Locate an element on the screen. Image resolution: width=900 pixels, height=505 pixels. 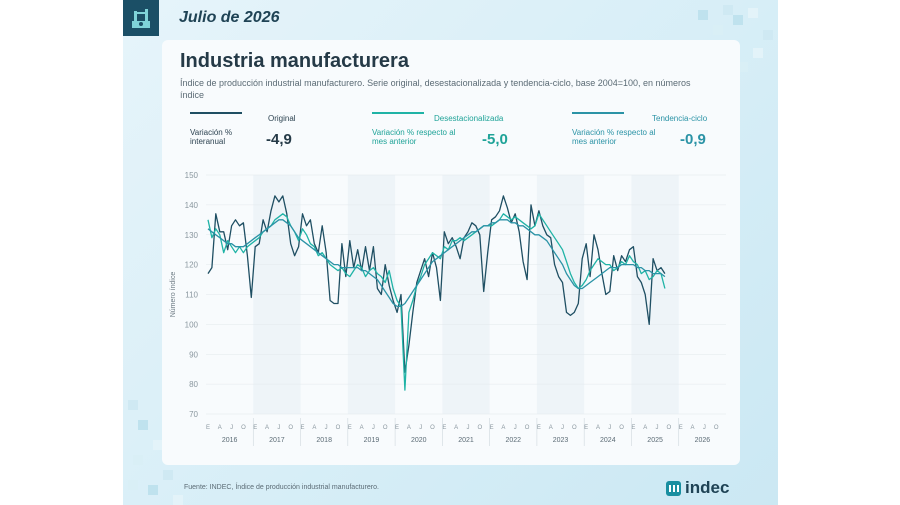
x-year-label: 2017 is located at coordinates (277, 440).